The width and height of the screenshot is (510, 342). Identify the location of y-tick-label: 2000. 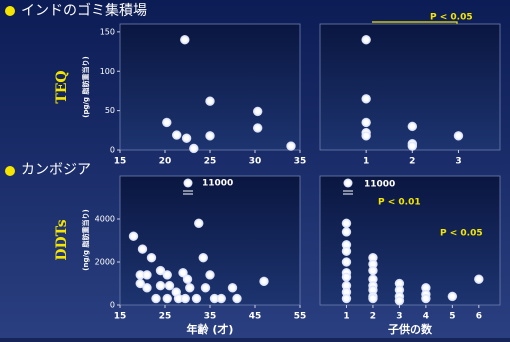
(105, 262).